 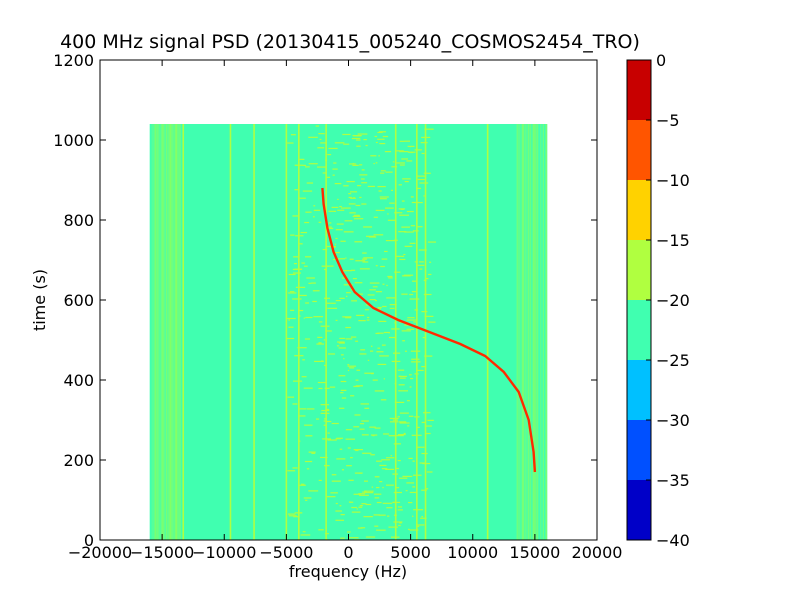 What do you see at coordinates (668, 120) in the screenshot?
I see `colorbar-tick-label: −5` at bounding box center [668, 120].